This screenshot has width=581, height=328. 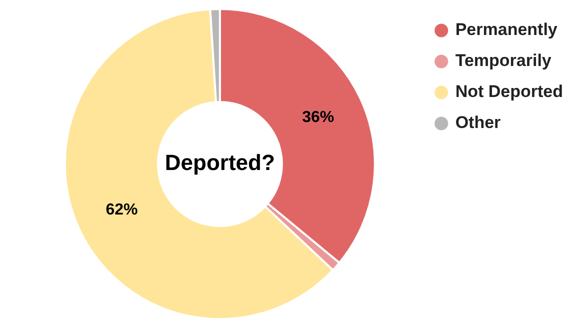 I want to click on legend-label: Other, so click(x=478, y=122).